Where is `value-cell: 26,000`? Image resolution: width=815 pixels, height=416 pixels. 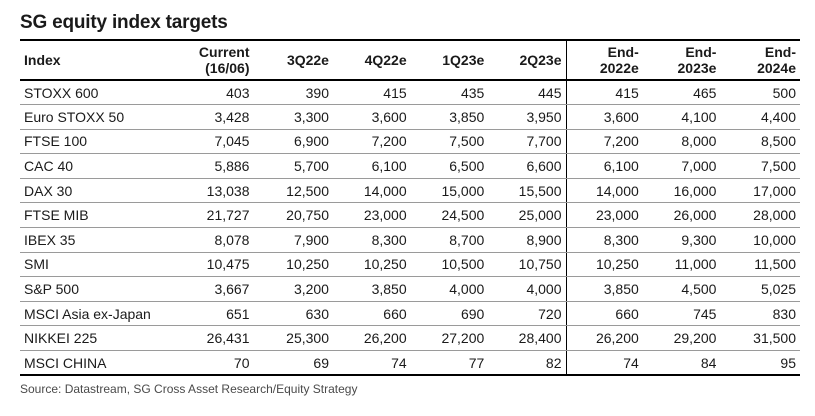 value-cell: 26,000 is located at coordinates (681, 215).